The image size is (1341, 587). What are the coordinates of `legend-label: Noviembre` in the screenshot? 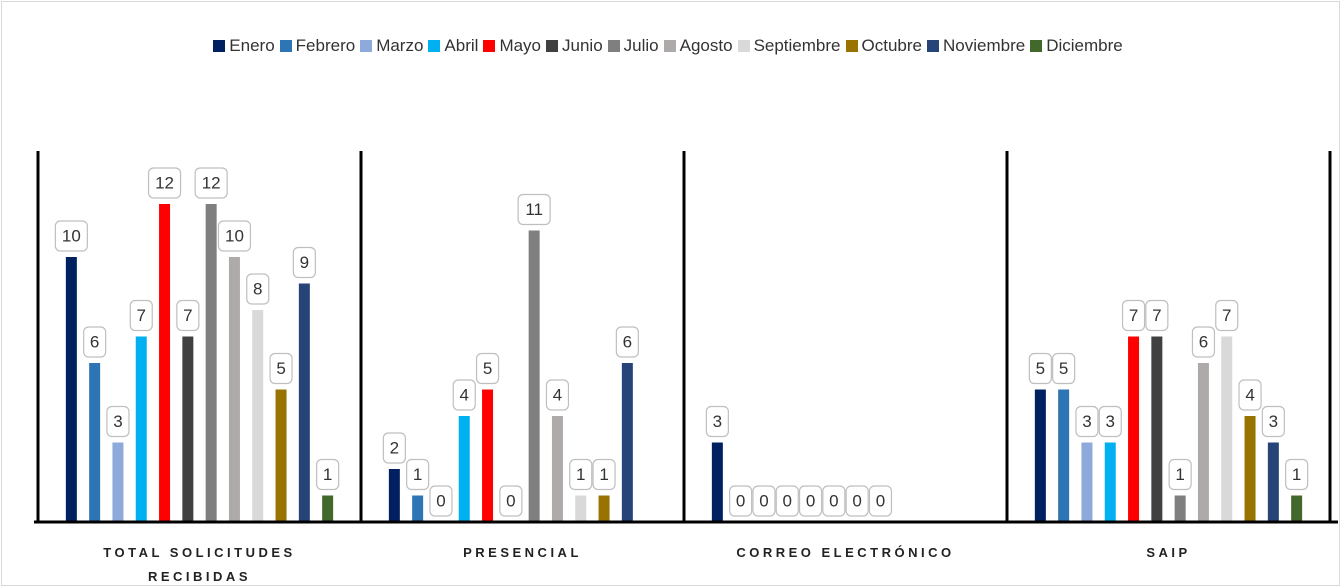 It's located at (984, 45).